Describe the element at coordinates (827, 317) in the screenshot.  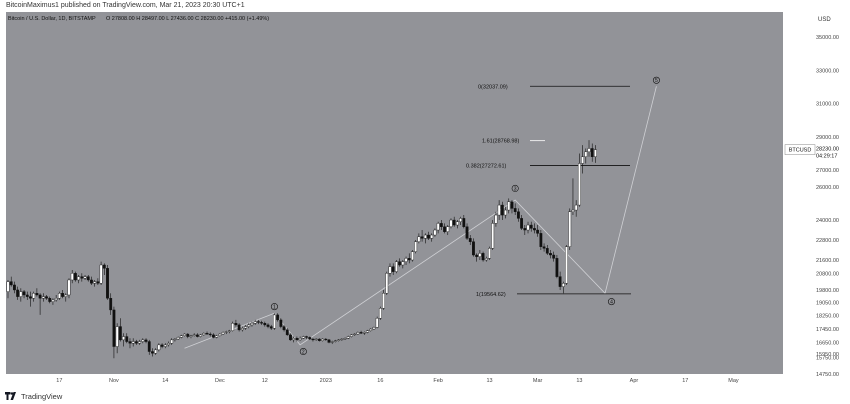
I see `y-tick-label: 18250.00` at that location.